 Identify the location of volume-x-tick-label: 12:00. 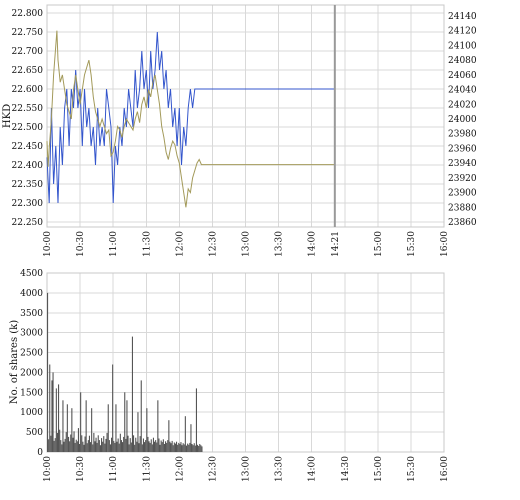
(180, 469).